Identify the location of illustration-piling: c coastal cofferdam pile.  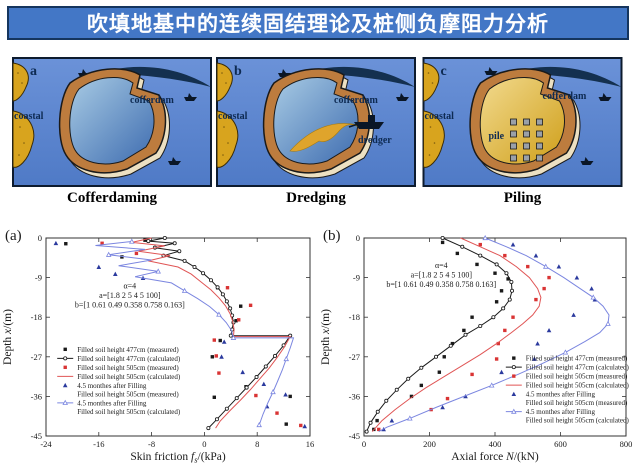
(522, 122).